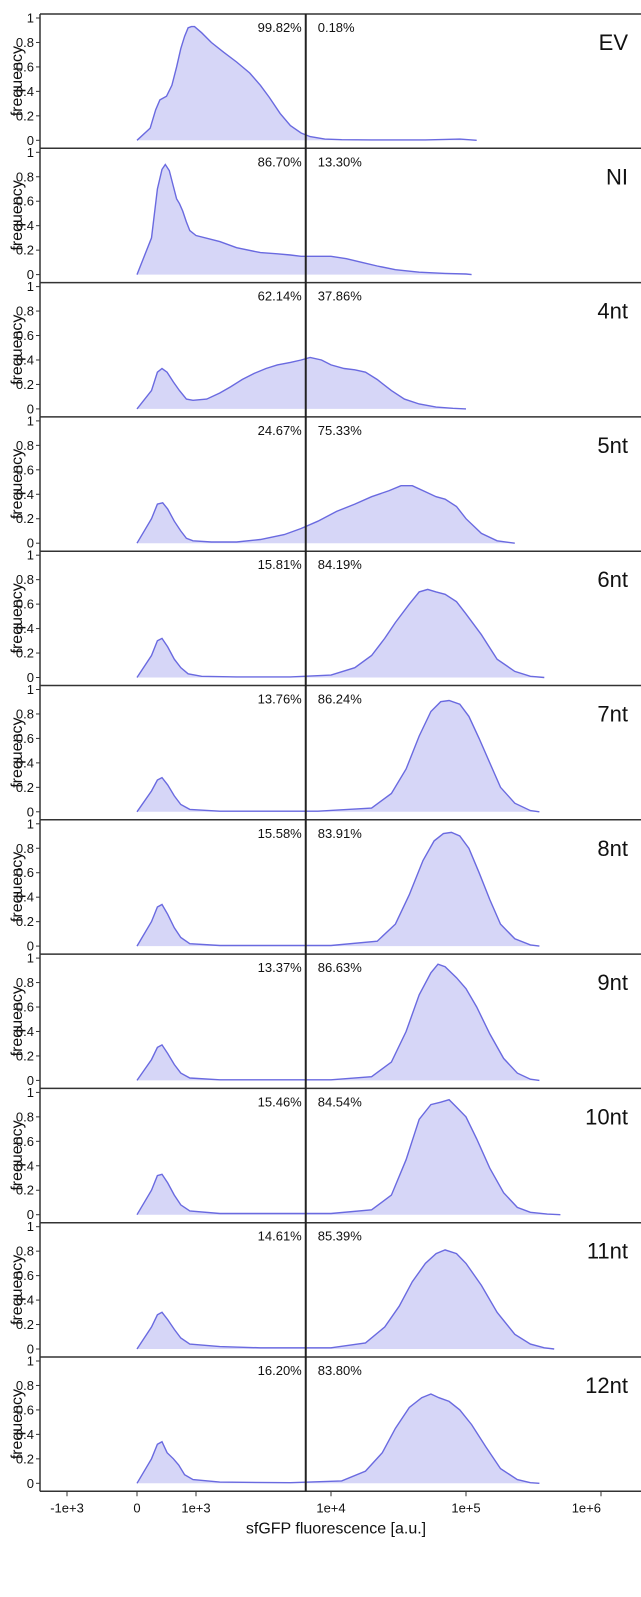 The height and width of the screenshot is (1597, 641). I want to click on x-tick-label: 1e+4, so click(330, 1507).